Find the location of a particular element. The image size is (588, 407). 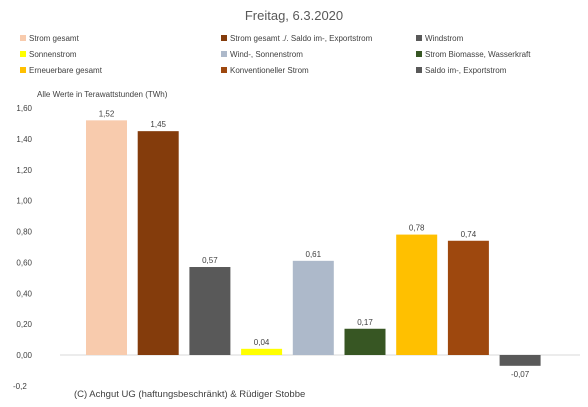

y-tick-label: 1,00 is located at coordinates (24, 201).